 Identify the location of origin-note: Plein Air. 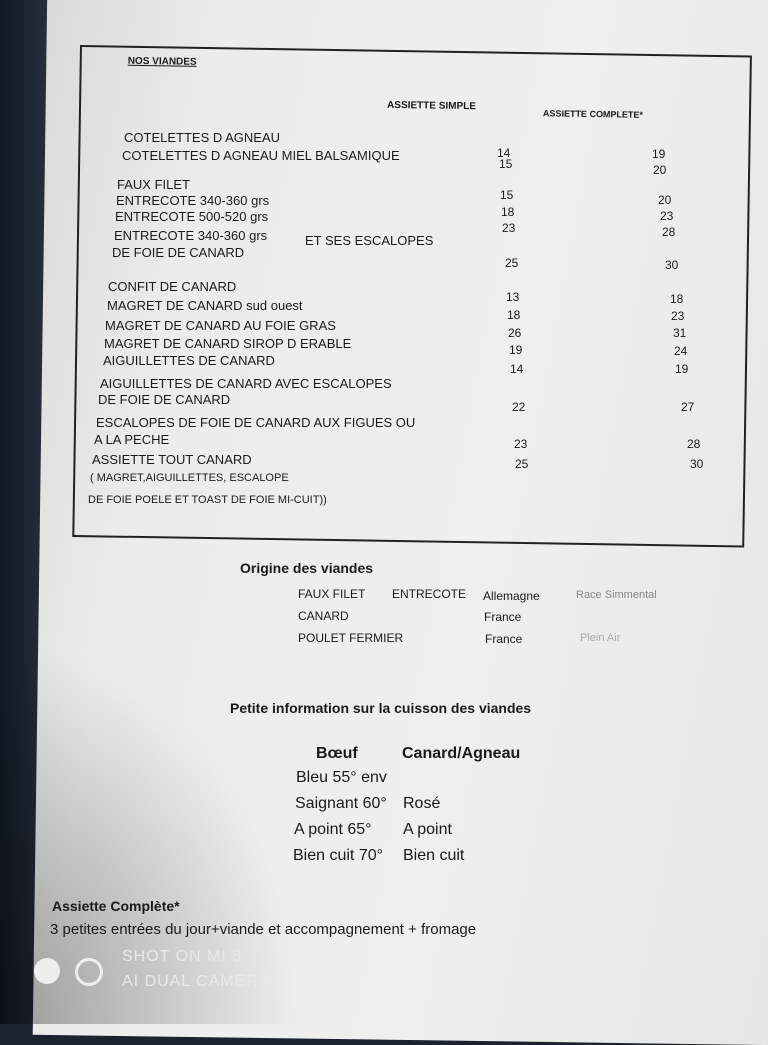
(600, 638).